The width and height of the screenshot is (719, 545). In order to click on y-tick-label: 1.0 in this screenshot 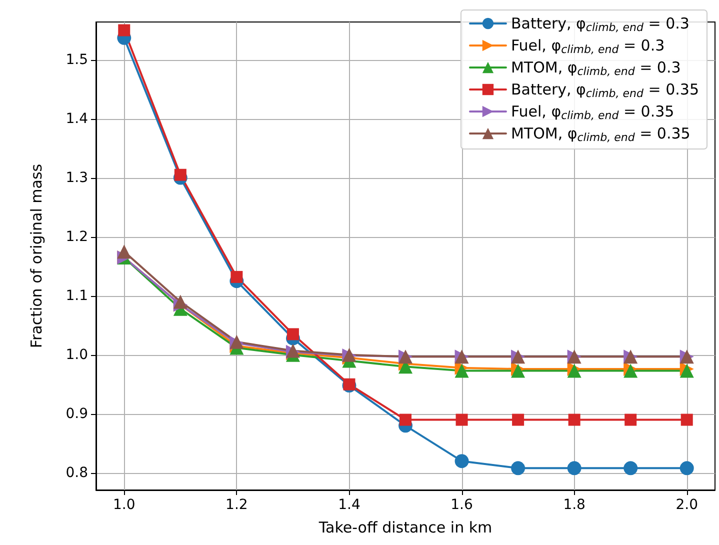, I will do `click(77, 354)`.